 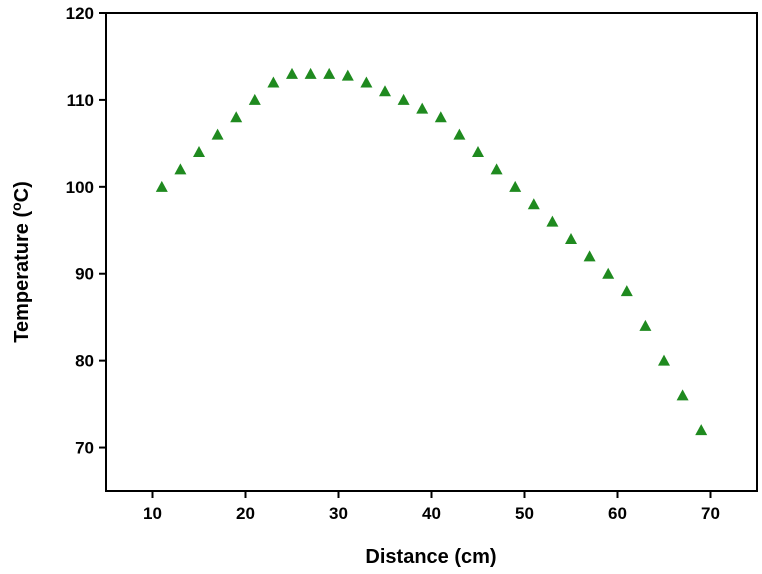 I want to click on x-tick-label: 40, so click(x=431, y=513).